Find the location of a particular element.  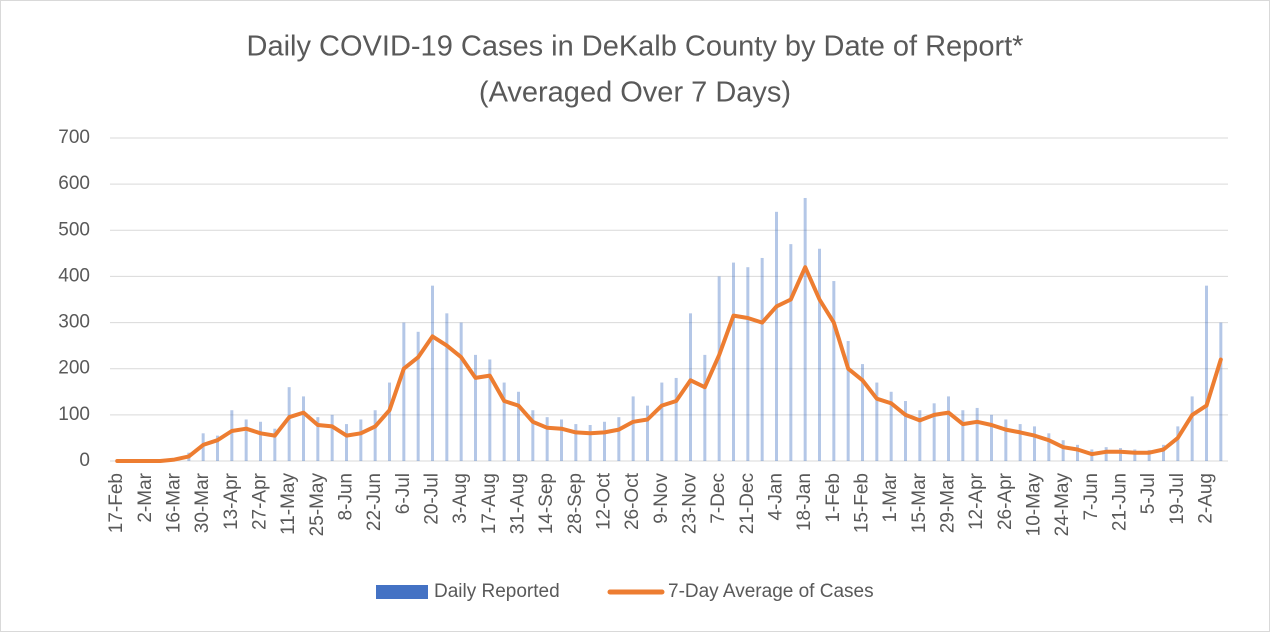

y-tick-label: 700 is located at coordinates (74, 137).